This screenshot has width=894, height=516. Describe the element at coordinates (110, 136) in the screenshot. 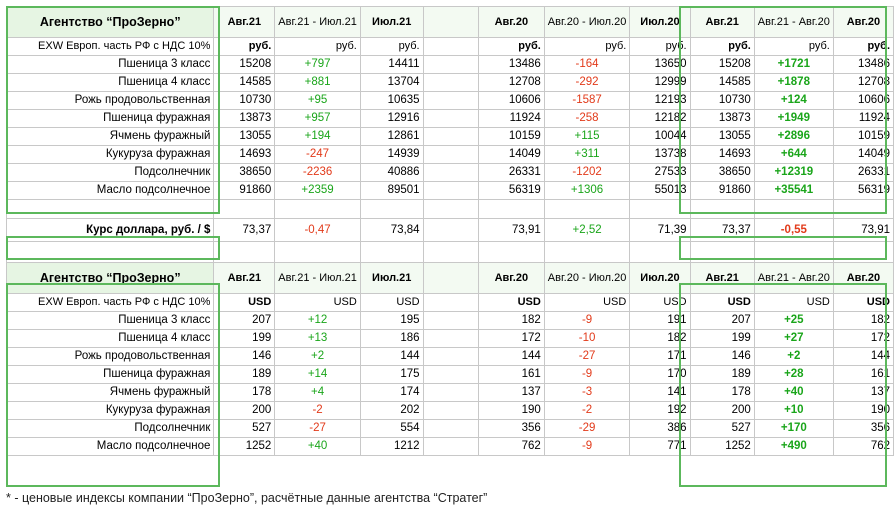

I see `commodity-label: Ячмень фуражный` at that location.